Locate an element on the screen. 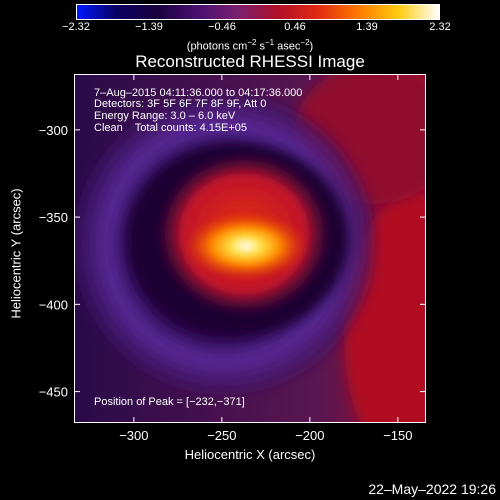  timestamp: 22–May–2022 19:26 is located at coordinates (432, 489).